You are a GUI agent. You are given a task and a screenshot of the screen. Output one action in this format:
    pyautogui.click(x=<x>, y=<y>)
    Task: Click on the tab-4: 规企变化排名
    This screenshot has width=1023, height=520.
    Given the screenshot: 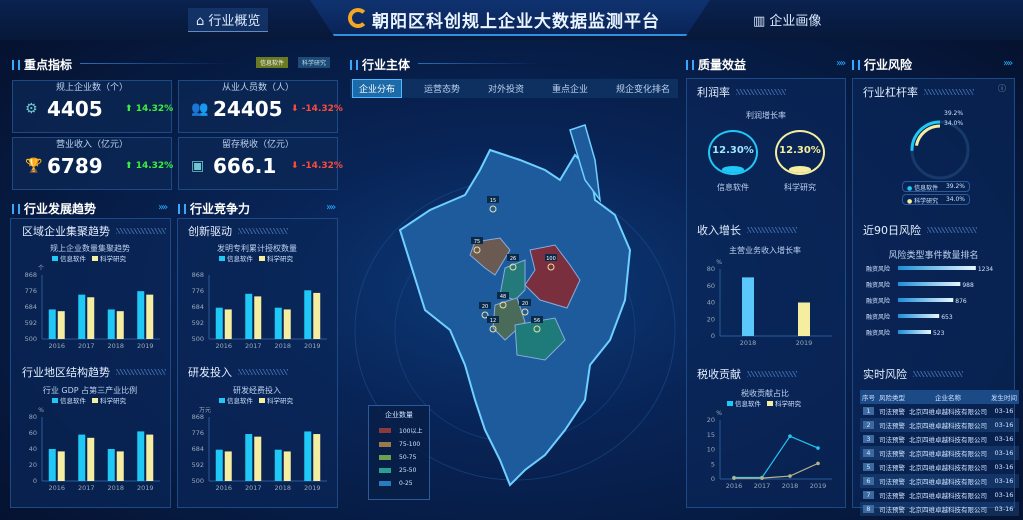 What is the action you would take?
    pyautogui.click(x=642, y=90)
    